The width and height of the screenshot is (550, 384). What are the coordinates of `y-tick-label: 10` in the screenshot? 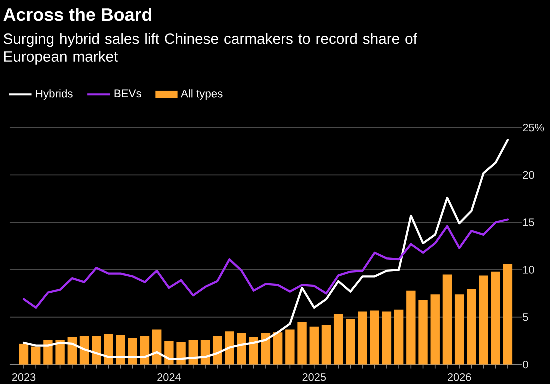 It's located at (529, 270).